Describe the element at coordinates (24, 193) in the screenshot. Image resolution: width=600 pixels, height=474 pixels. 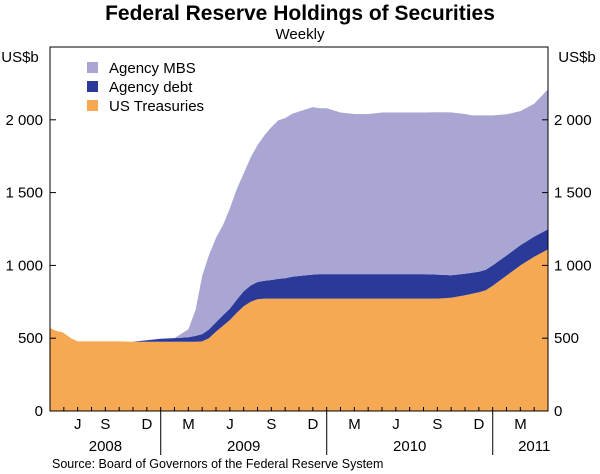
I see `y-tick-label-left: 1 500` at that location.